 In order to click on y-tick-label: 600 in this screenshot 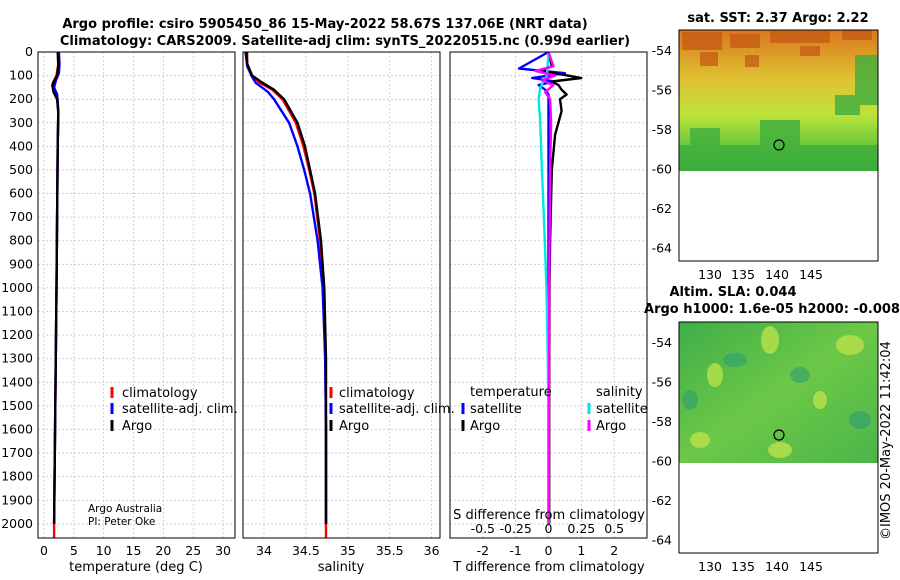, I will do `click(21, 193)`.